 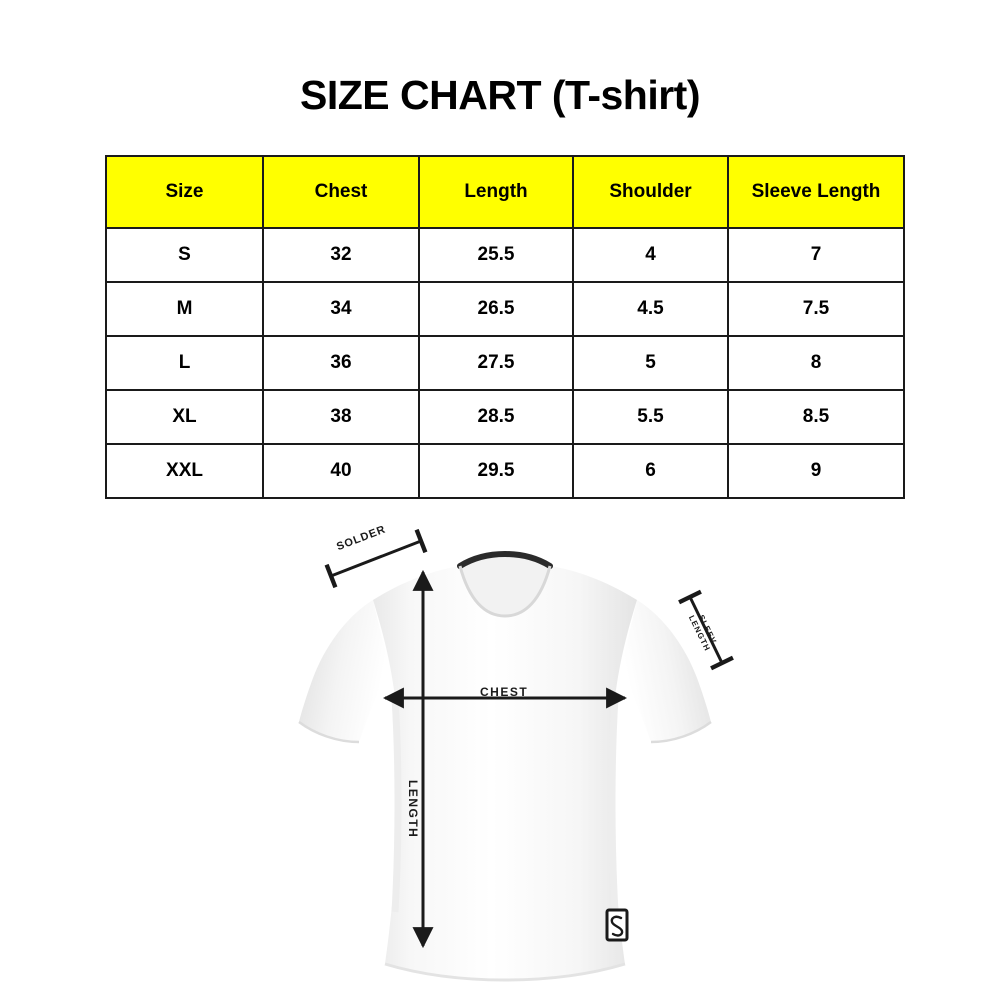 I want to click on cell-shoulder: 5, so click(x=650, y=363).